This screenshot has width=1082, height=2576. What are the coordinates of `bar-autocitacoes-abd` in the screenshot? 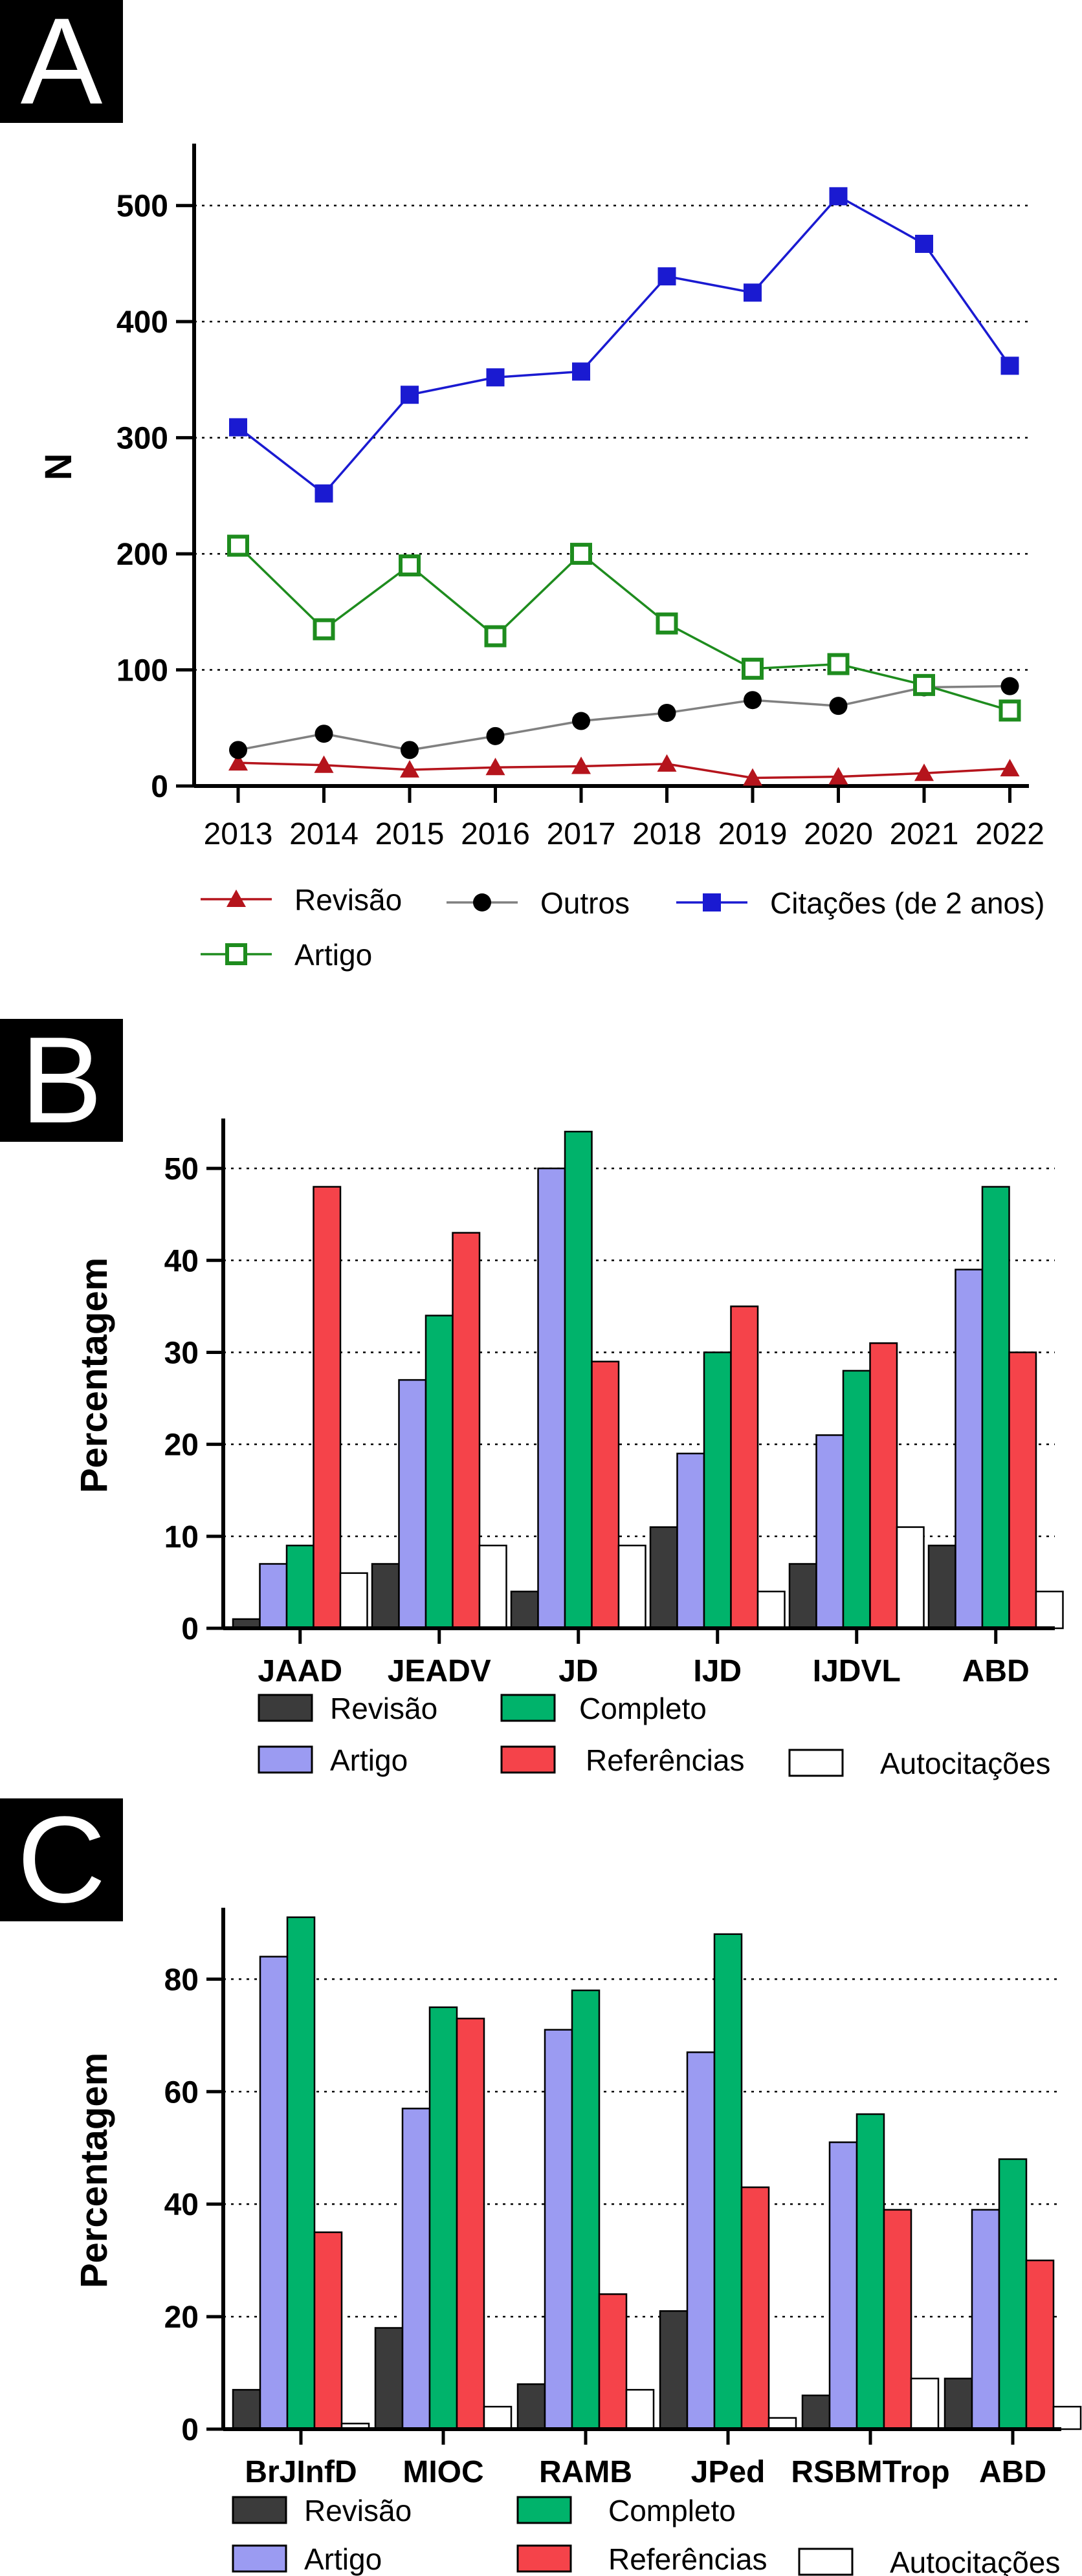 It's located at (1049, 1610).